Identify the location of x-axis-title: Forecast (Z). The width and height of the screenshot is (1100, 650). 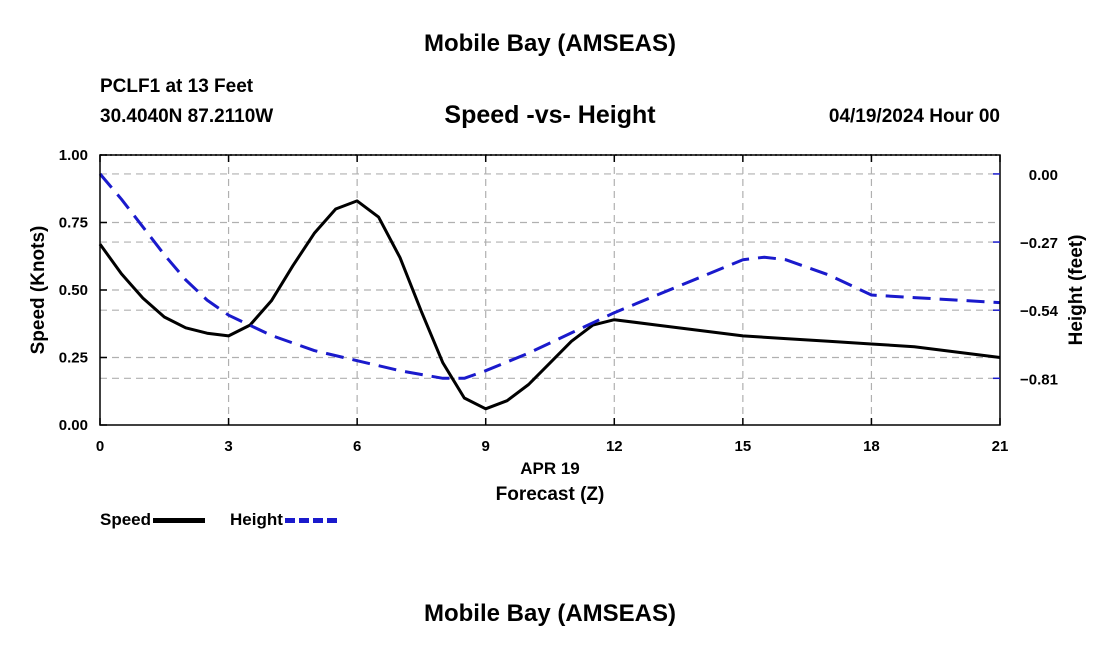
(550, 494).